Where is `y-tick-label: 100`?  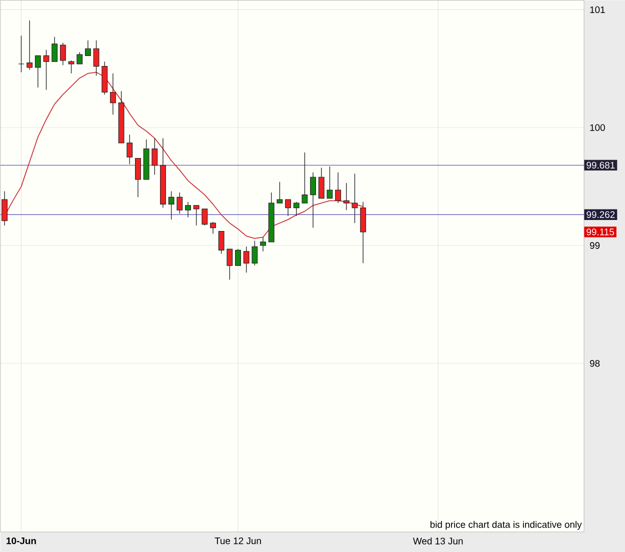
y-tick-label: 100 is located at coordinates (597, 127).